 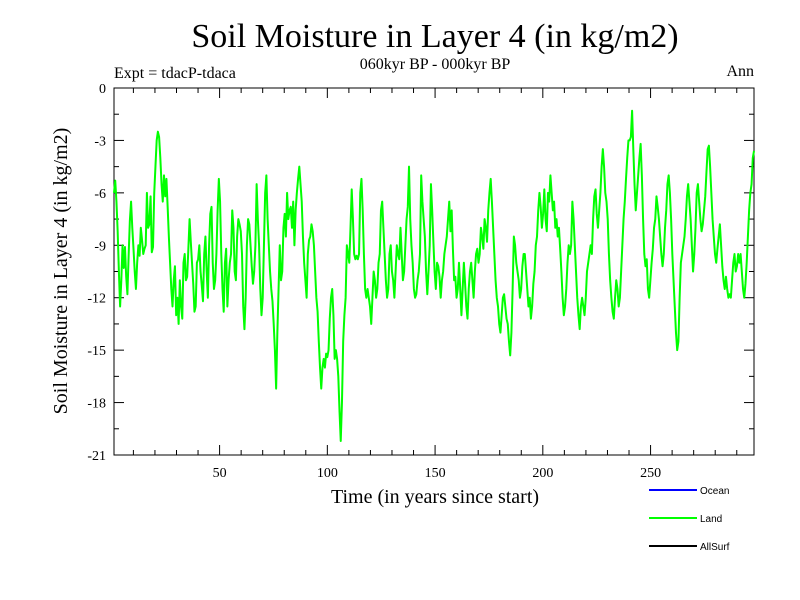 I want to click on y-tick-label: -15, so click(x=96, y=351).